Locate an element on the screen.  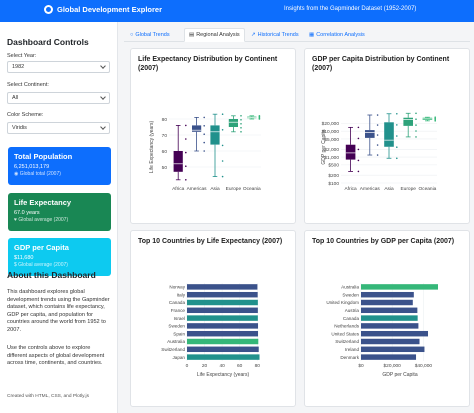
brand: Global Development Explorer is located at coordinates (103, 9).